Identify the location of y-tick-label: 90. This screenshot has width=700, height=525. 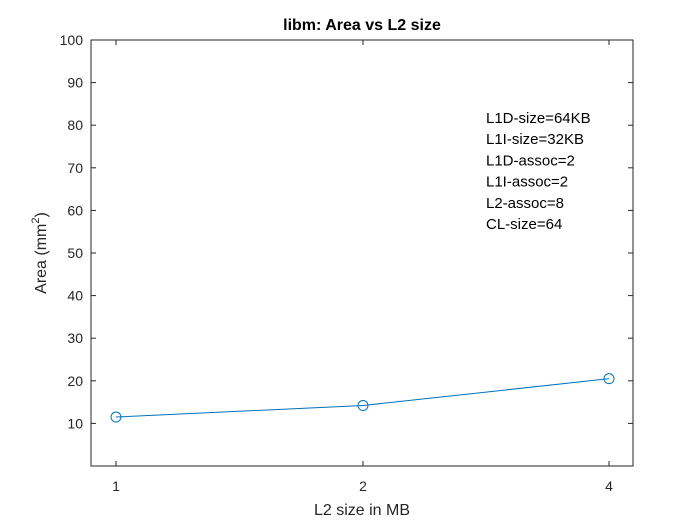
(75, 83).